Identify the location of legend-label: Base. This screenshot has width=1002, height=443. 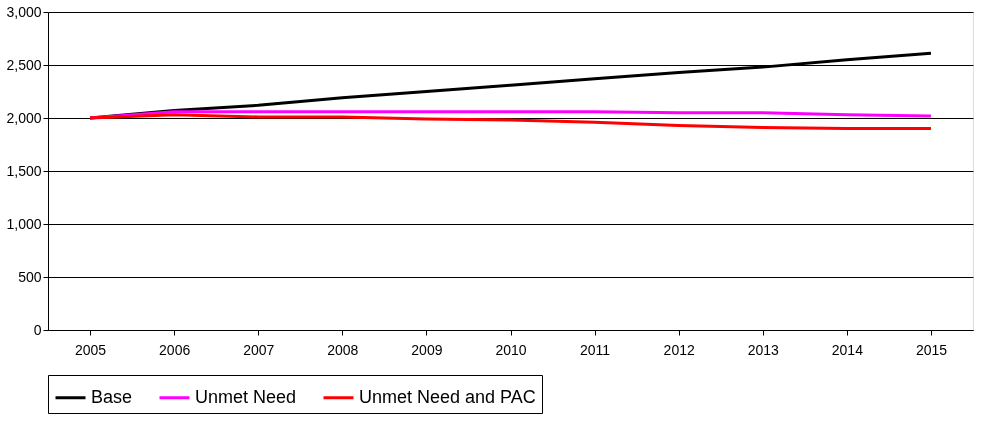
(112, 396).